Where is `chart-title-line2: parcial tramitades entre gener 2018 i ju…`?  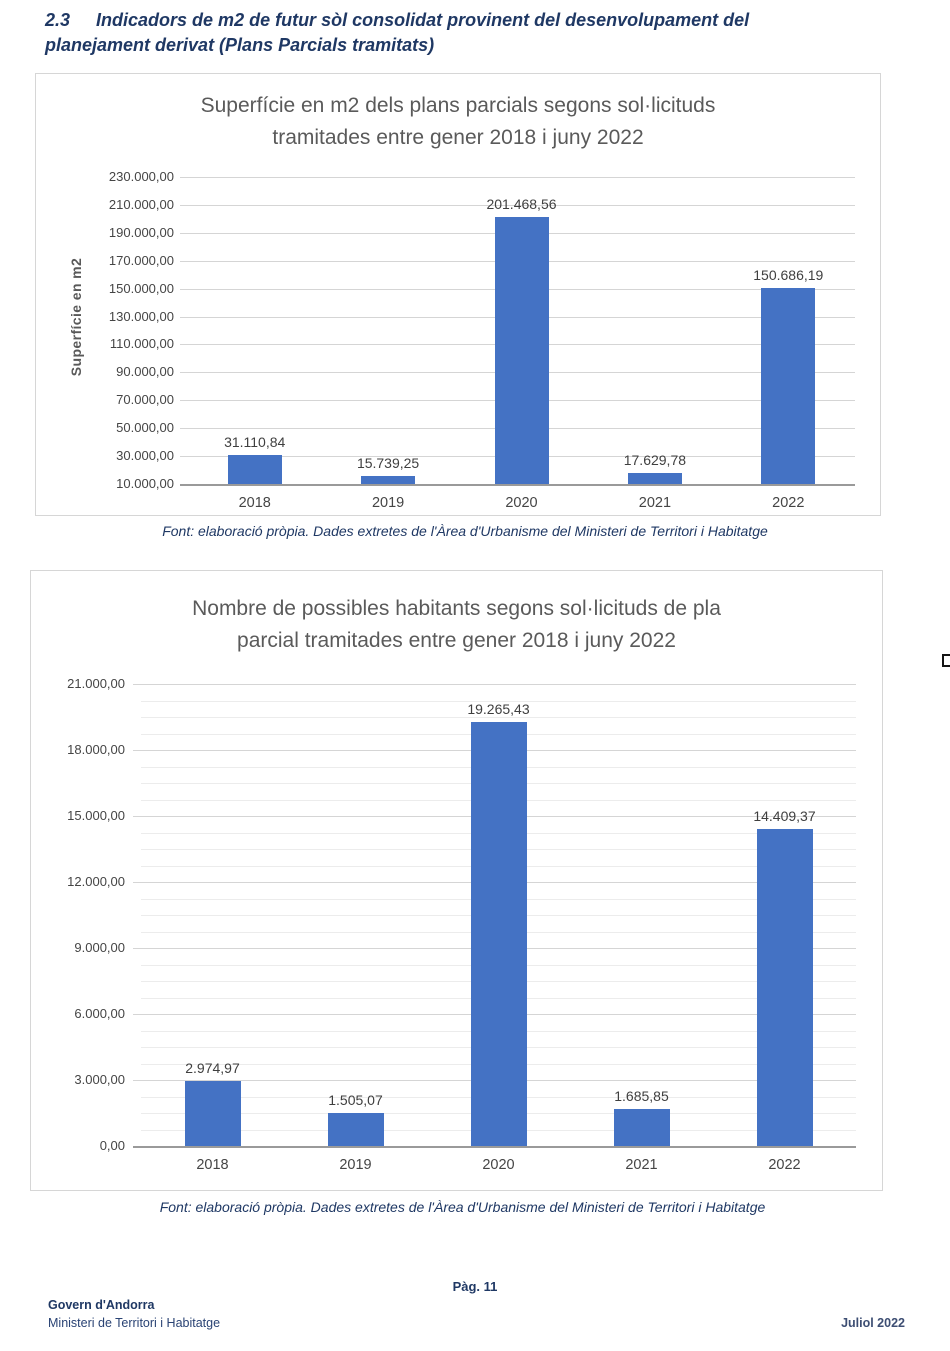 chart-title-line2: parcial tramitades entre gener 2018 i ju… is located at coordinates (456, 640).